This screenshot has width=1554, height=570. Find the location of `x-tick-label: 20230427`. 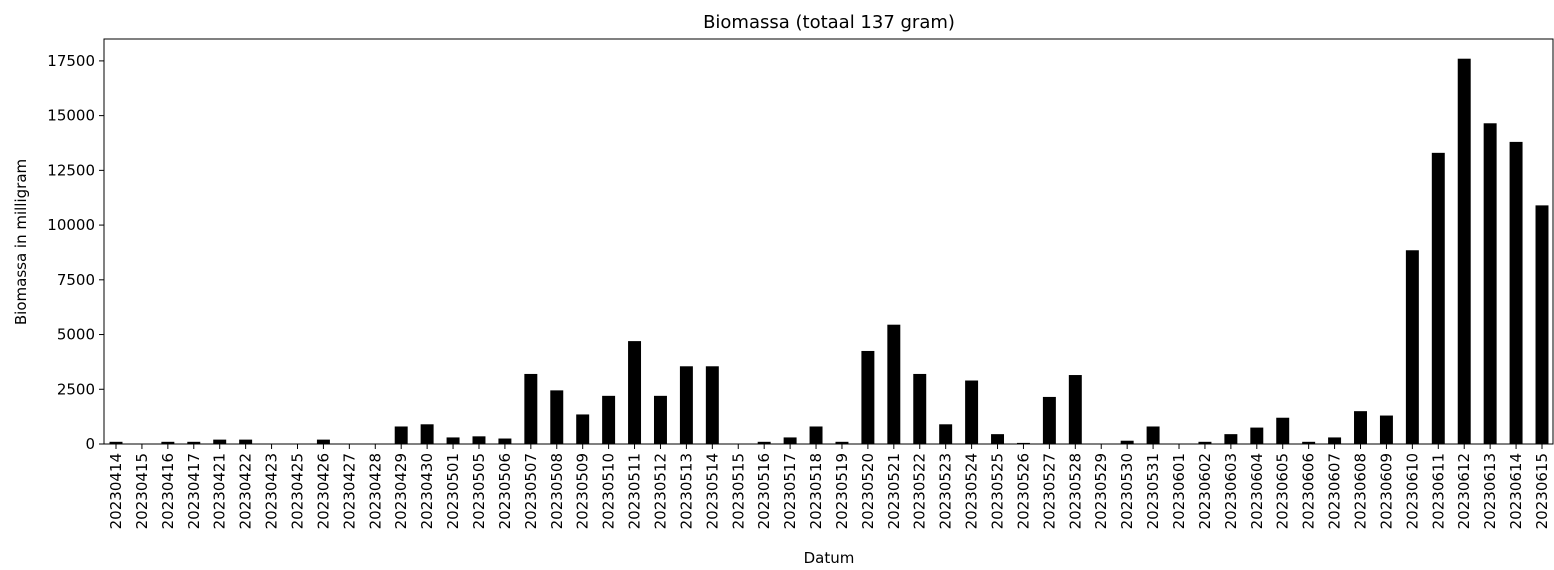

x-tick-label: 20230427 is located at coordinates (349, 491).